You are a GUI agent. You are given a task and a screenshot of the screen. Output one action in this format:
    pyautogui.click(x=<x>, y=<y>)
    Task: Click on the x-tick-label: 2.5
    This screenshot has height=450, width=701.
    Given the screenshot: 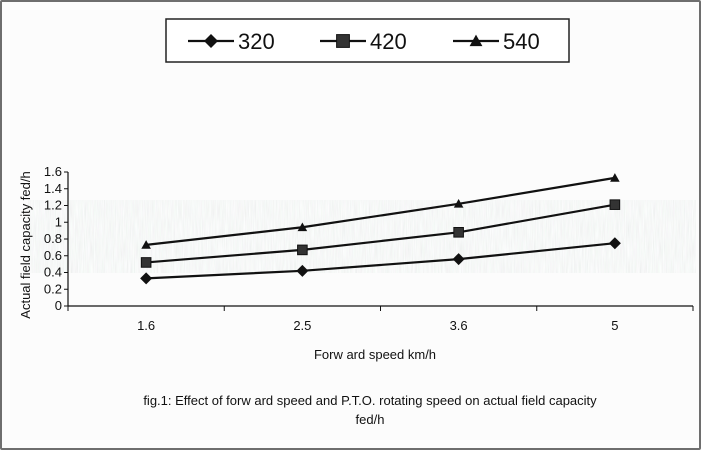 What is the action you would take?
    pyautogui.click(x=302, y=325)
    